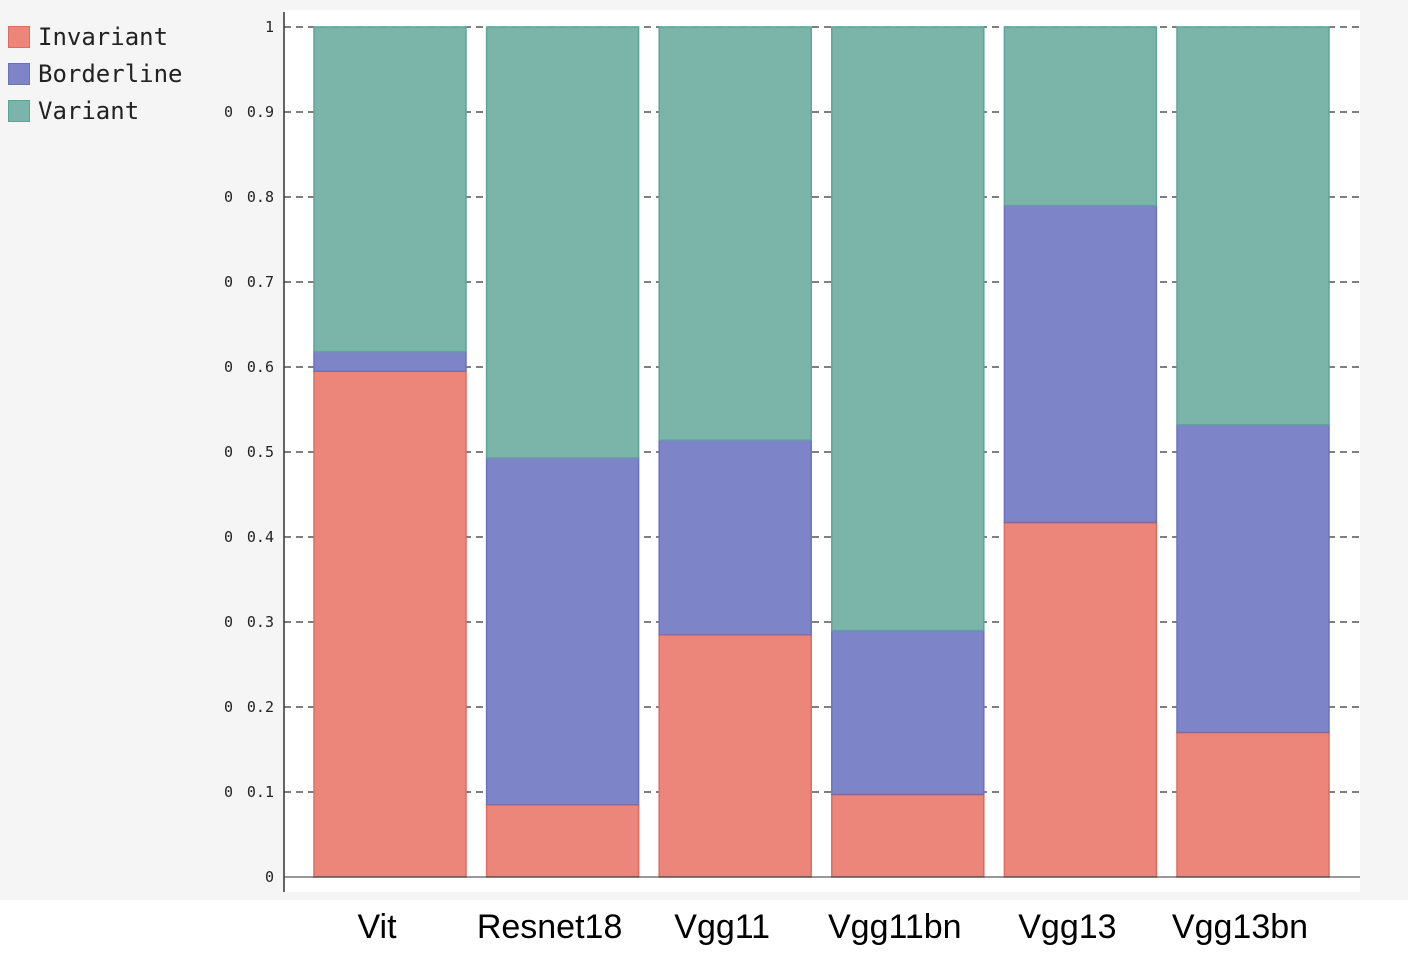 Image resolution: width=1408 pixels, height=956 pixels. What do you see at coordinates (550, 927) in the screenshot?
I see `x-category-label: Resnet18` at bounding box center [550, 927].